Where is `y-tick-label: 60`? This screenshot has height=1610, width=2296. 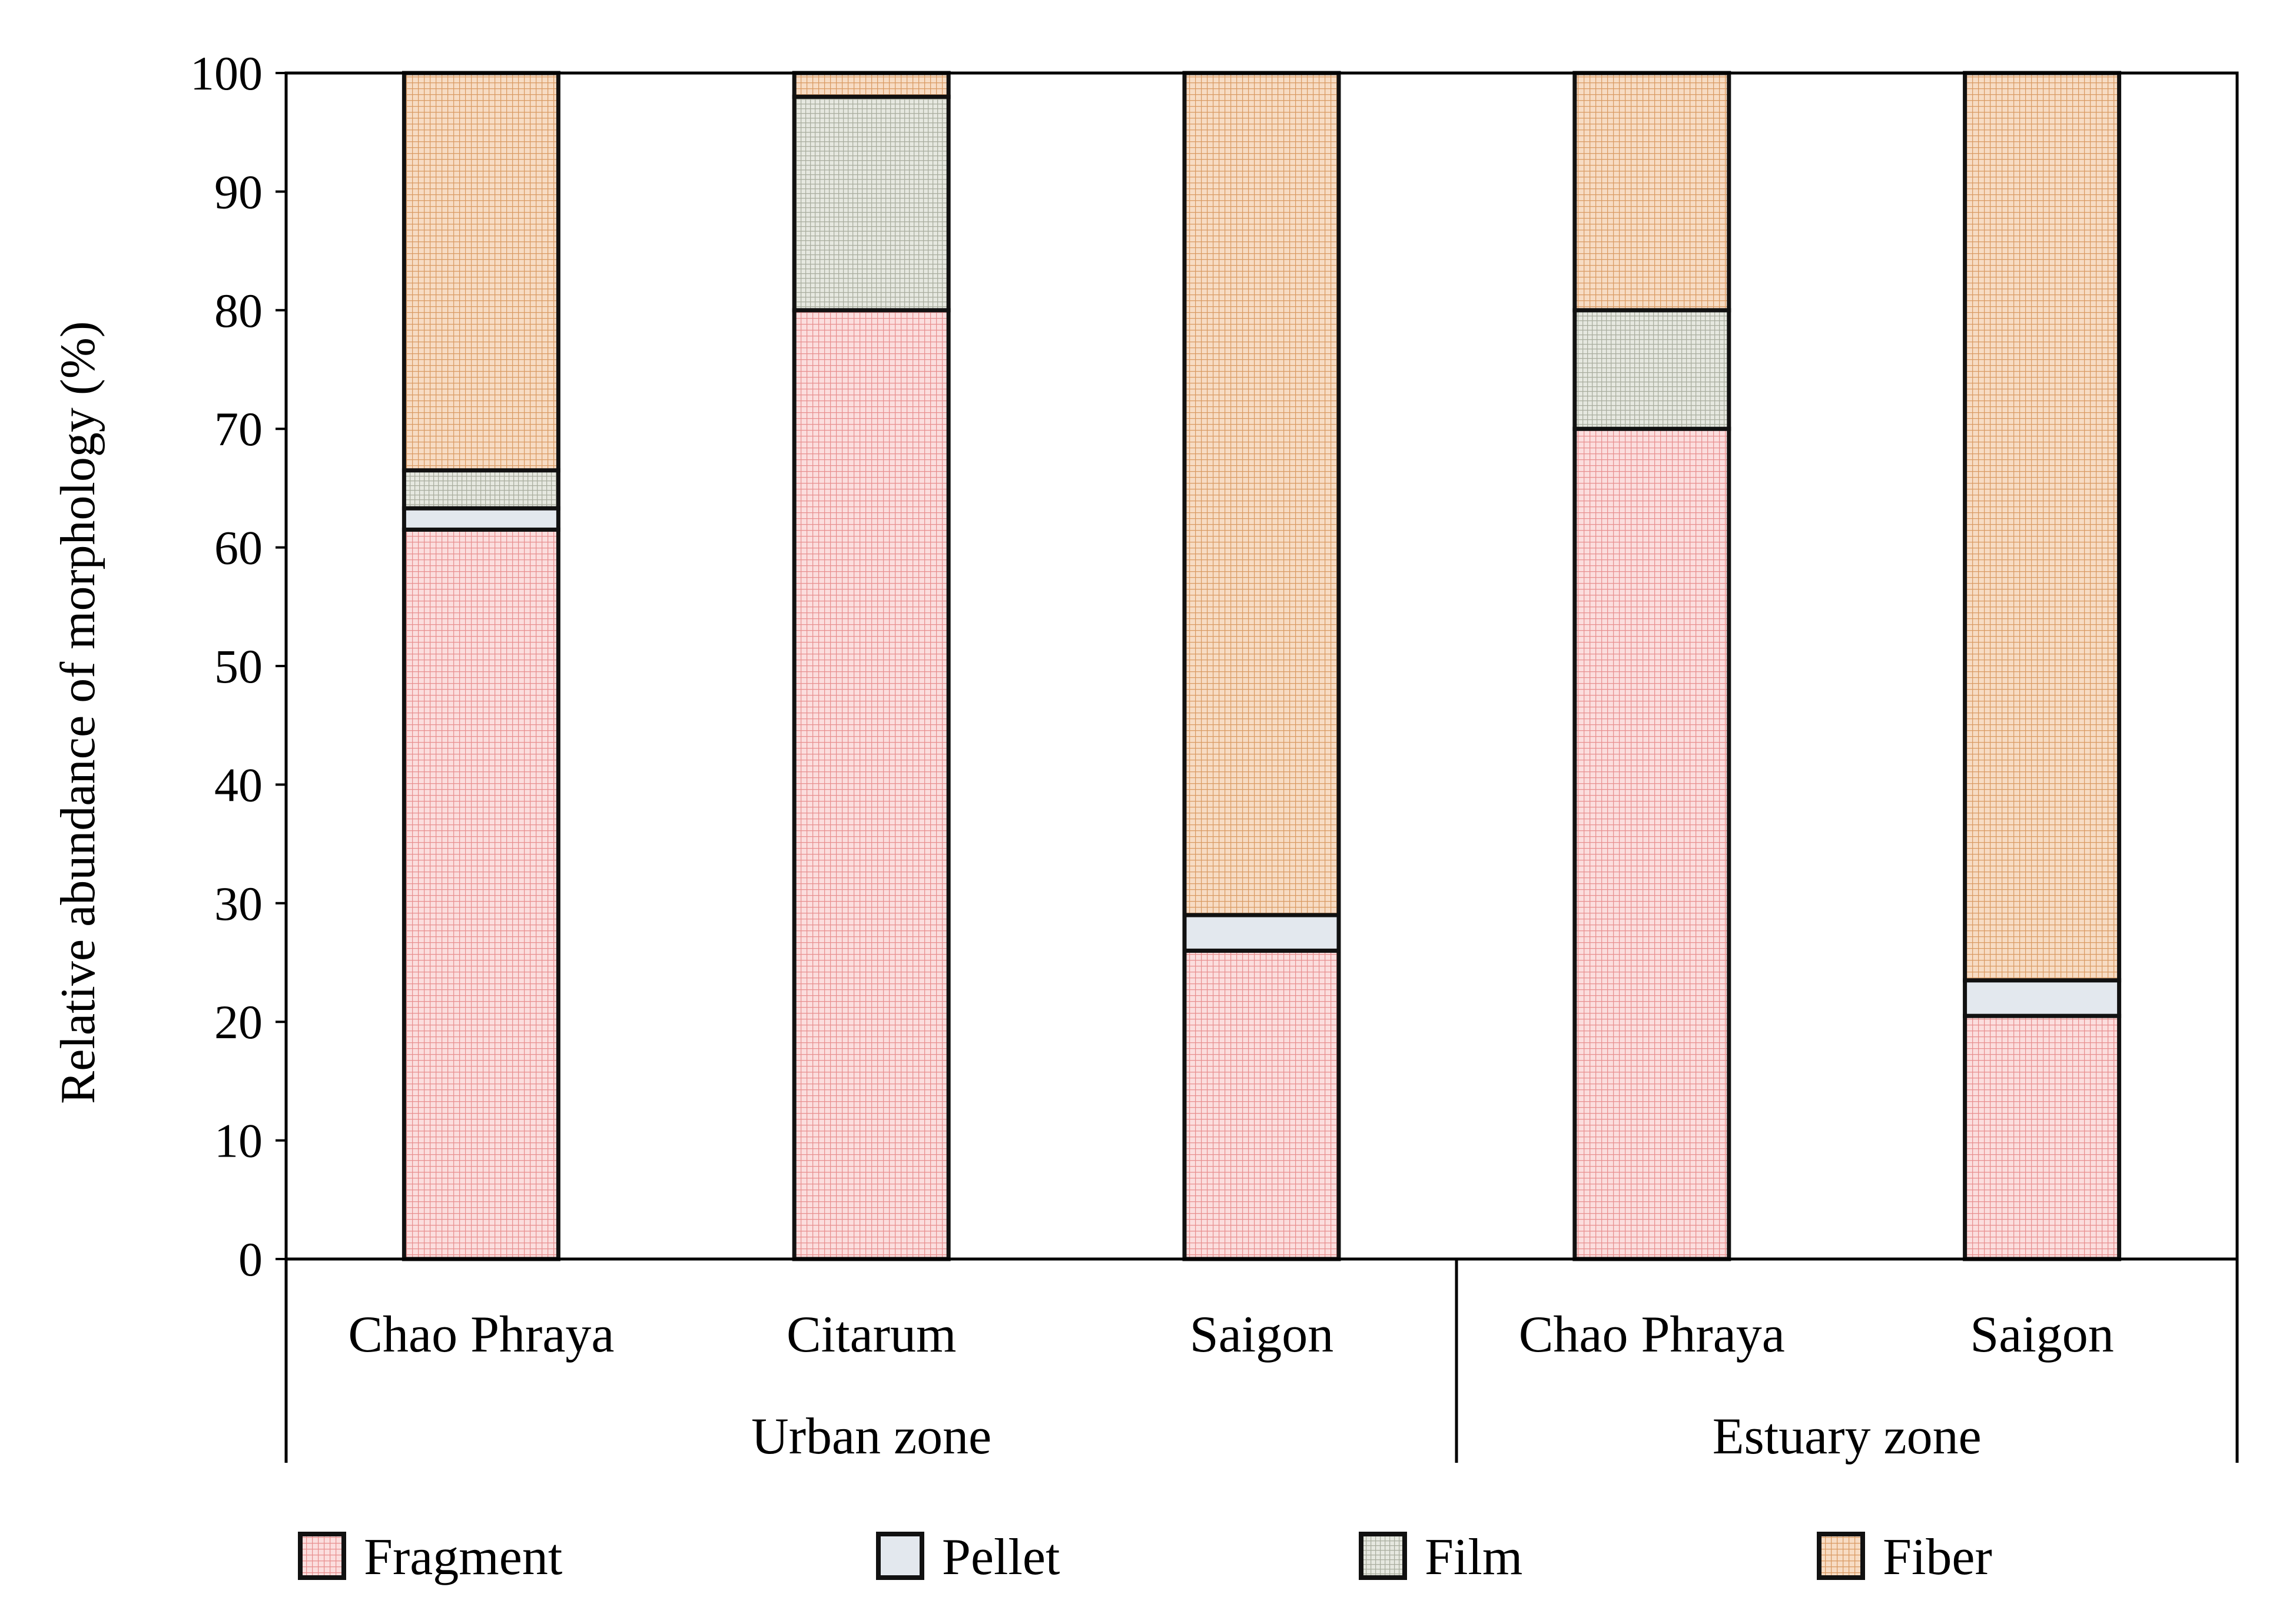 y-tick-label: 60 is located at coordinates (238, 548).